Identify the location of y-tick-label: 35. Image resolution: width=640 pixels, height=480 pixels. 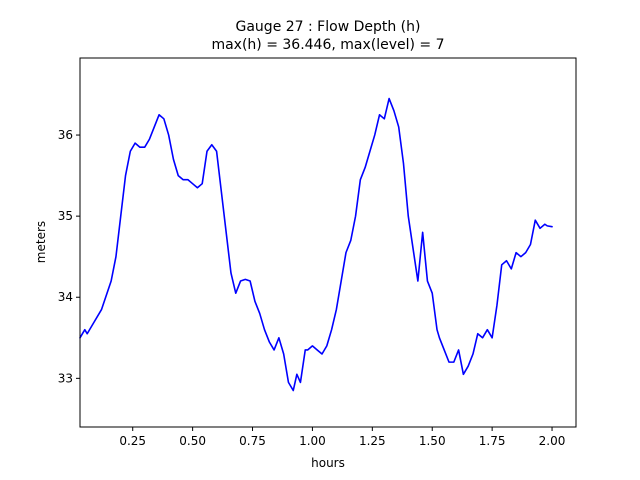
(65, 216).